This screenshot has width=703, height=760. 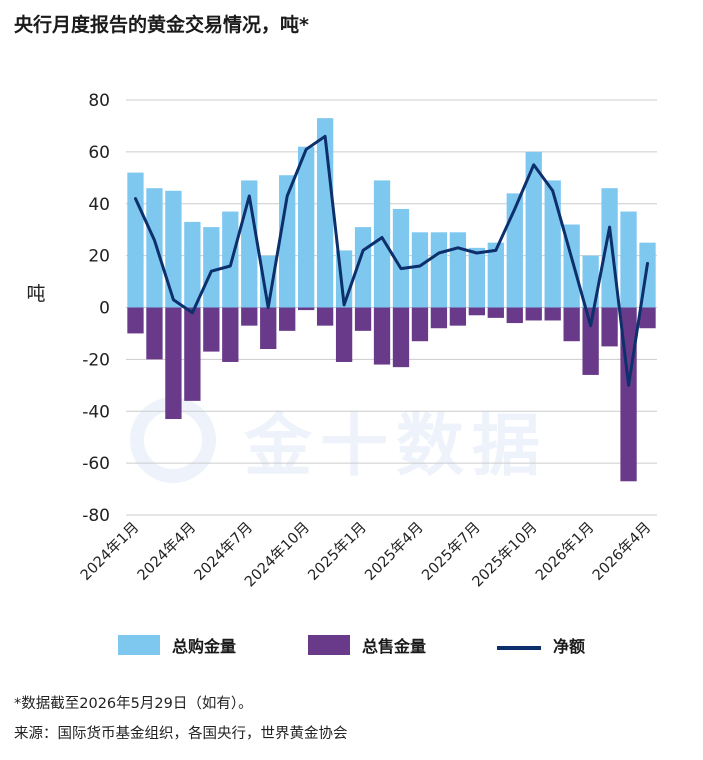 I want to click on y-tick-label: -60, so click(x=96, y=464).